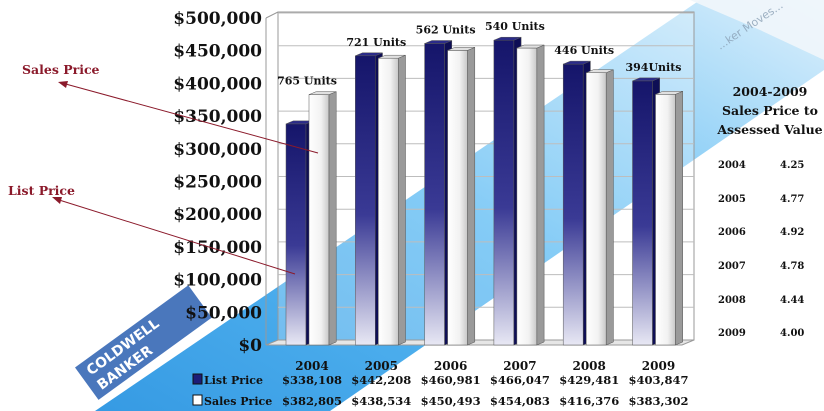  Describe the element at coordinates (770, 129) in the screenshot. I see `ratio-title-line-3: Assessed Value` at that location.